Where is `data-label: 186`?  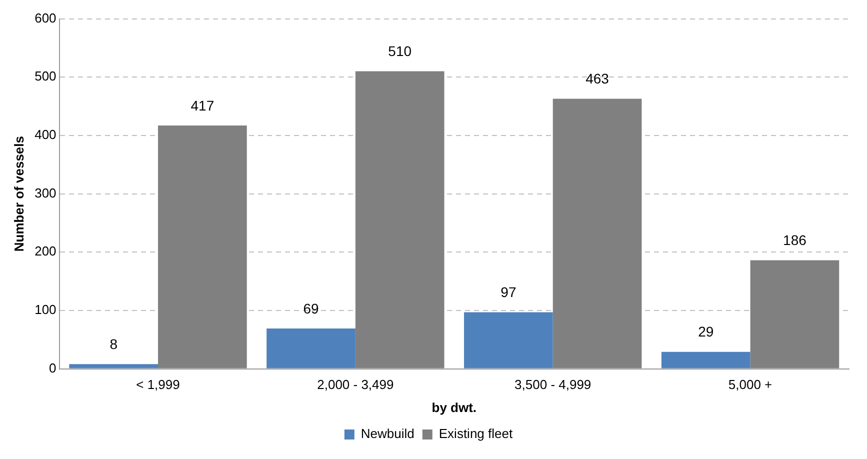 data-label: 186 is located at coordinates (795, 240).